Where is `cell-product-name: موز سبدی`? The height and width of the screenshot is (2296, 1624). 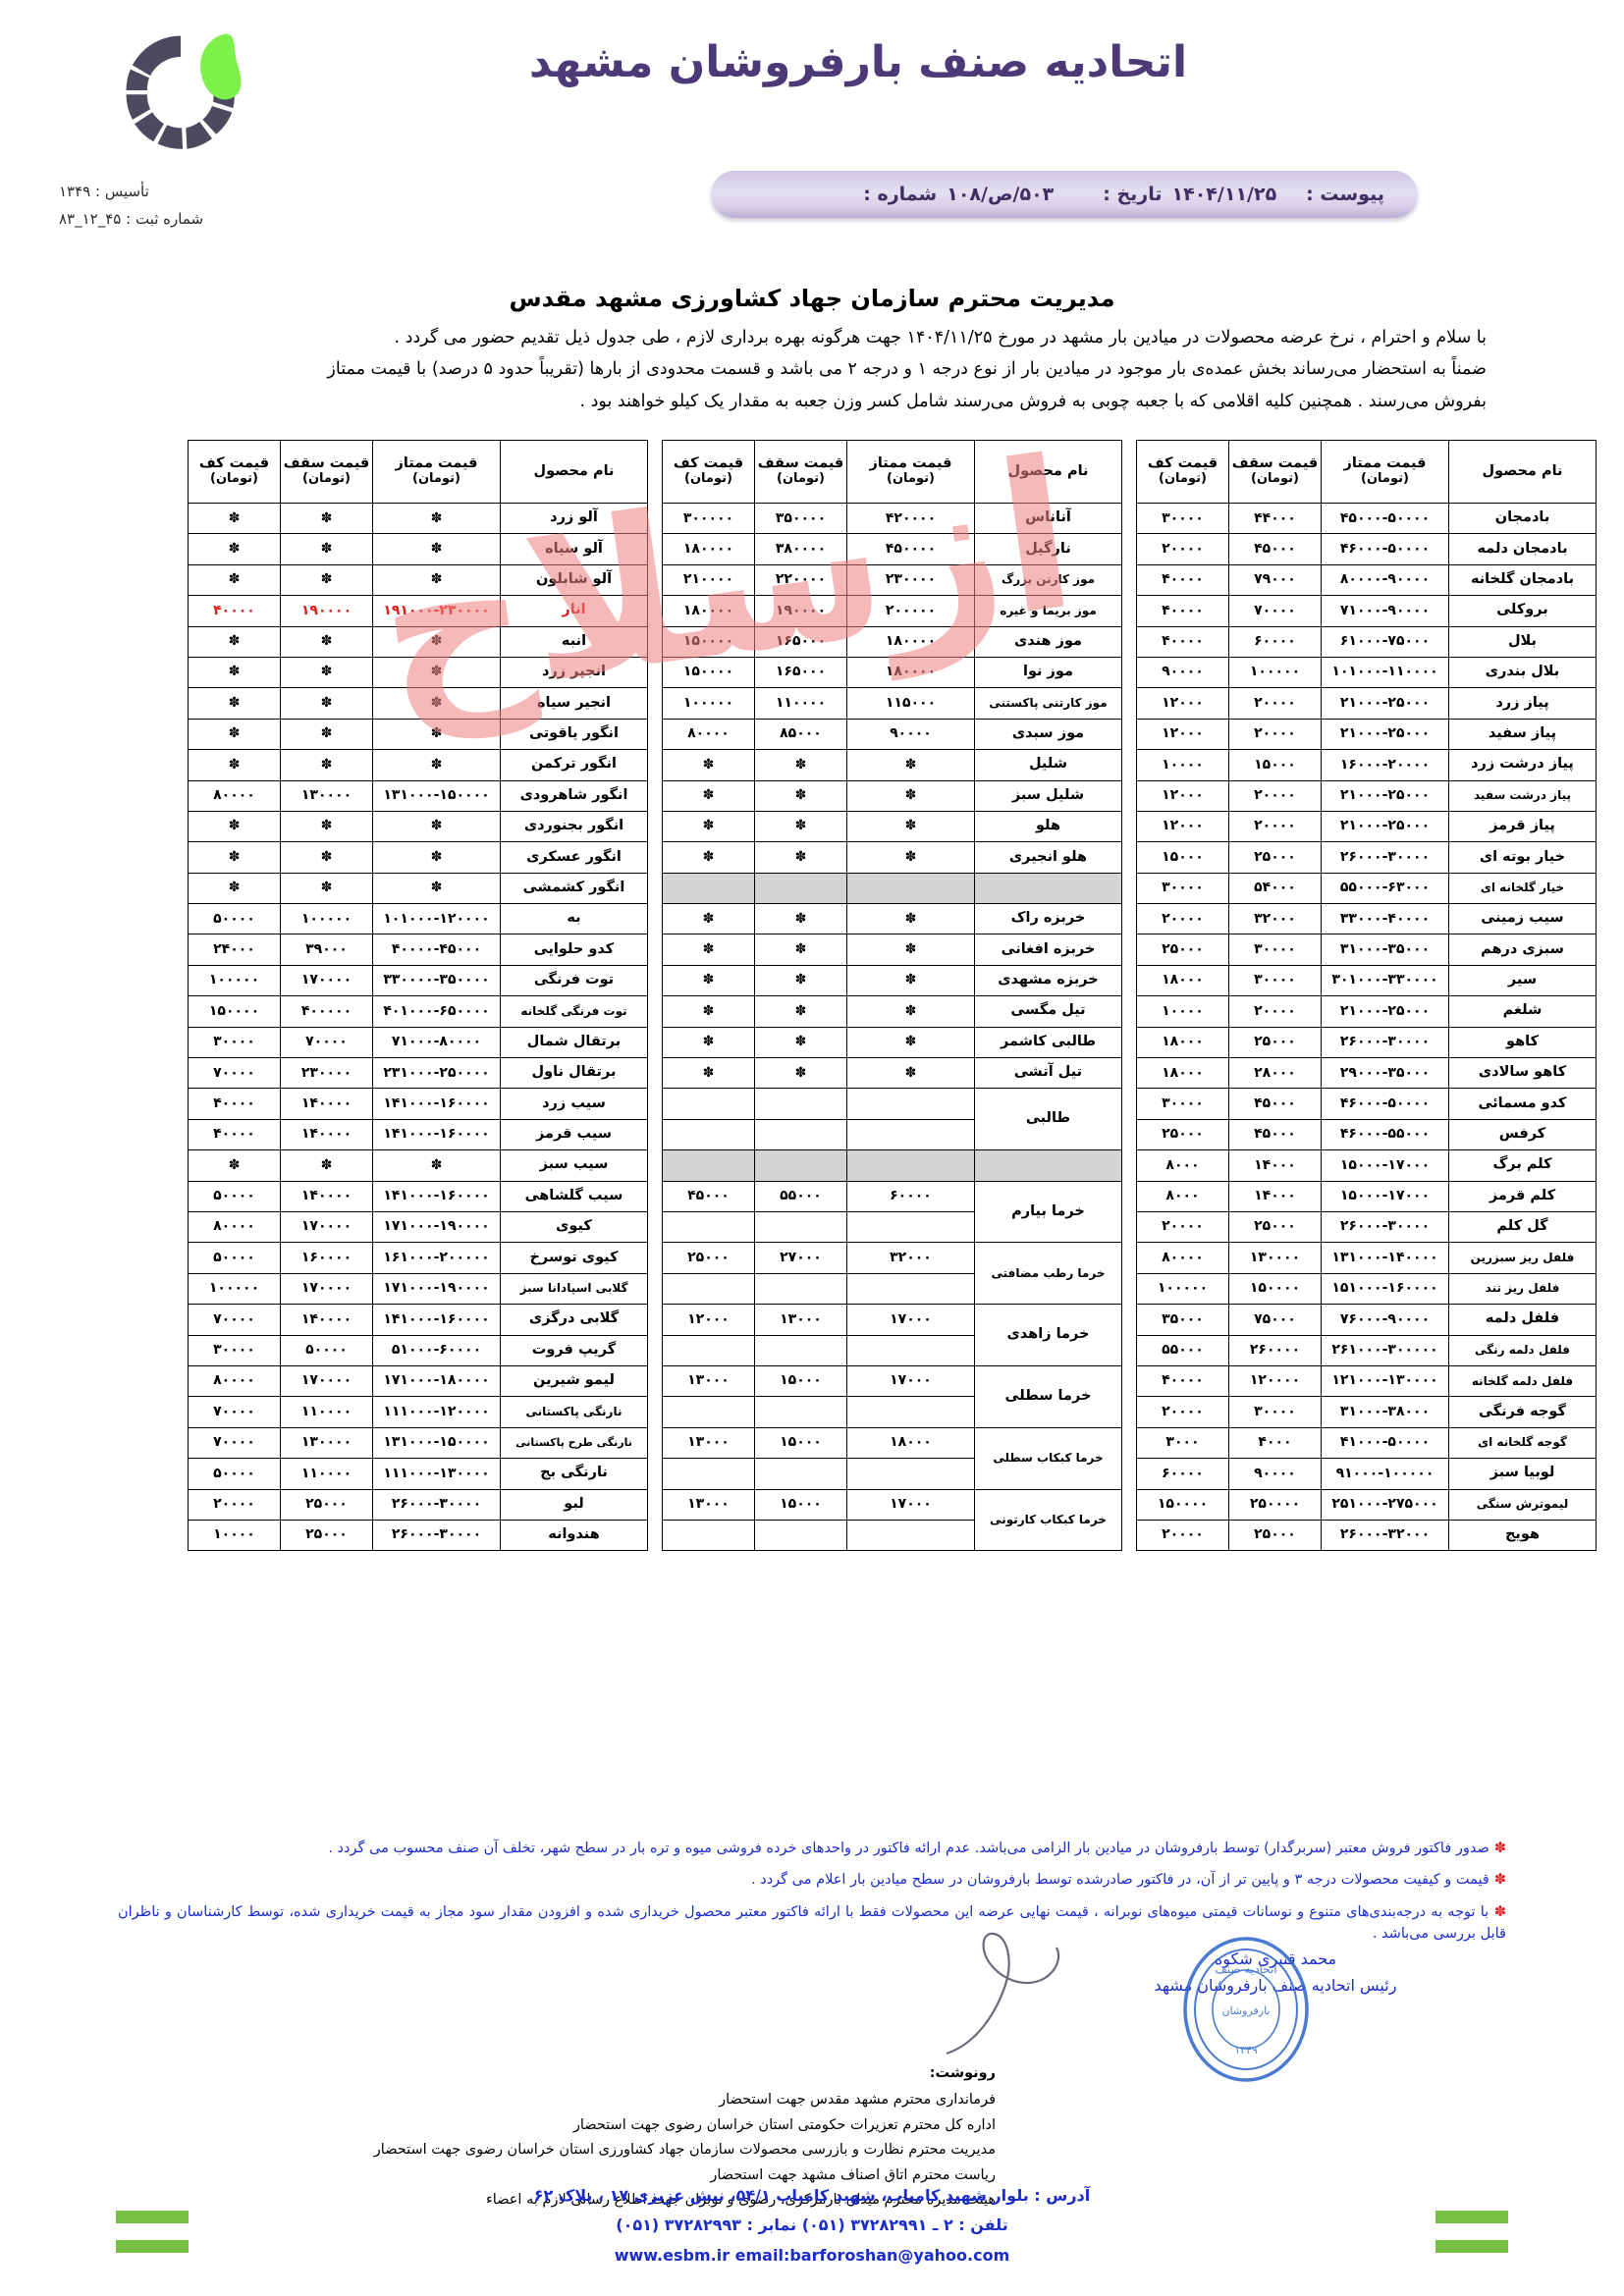 cell-product-name: موز سبدی is located at coordinates (1048, 735).